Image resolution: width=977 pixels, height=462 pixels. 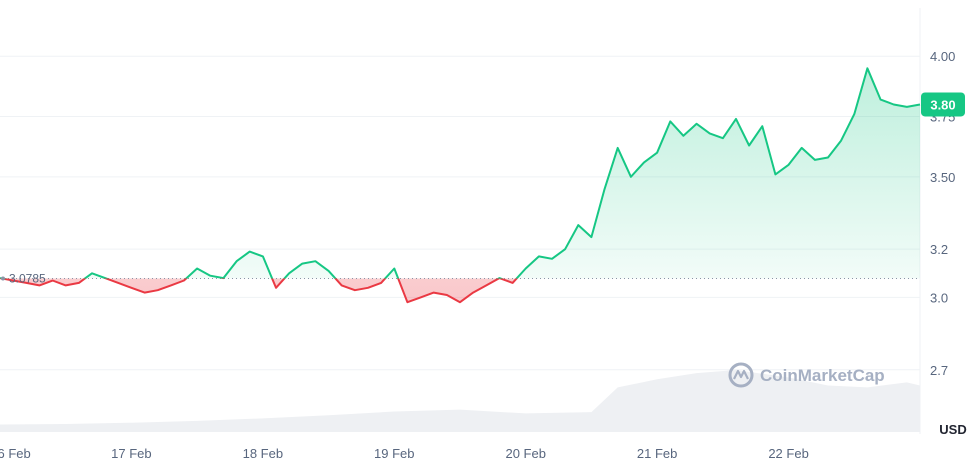 I want to click on coinmarketcap-logo-icon, so click(x=741, y=375).